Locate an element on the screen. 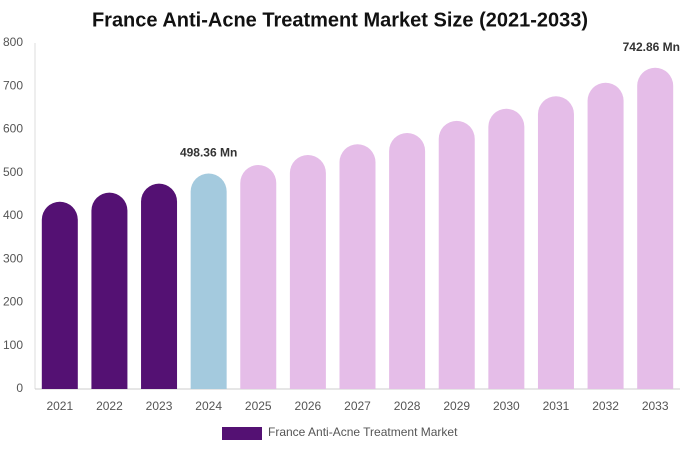 The width and height of the screenshot is (680, 450). y-tick-label: 300 is located at coordinates (13, 258).